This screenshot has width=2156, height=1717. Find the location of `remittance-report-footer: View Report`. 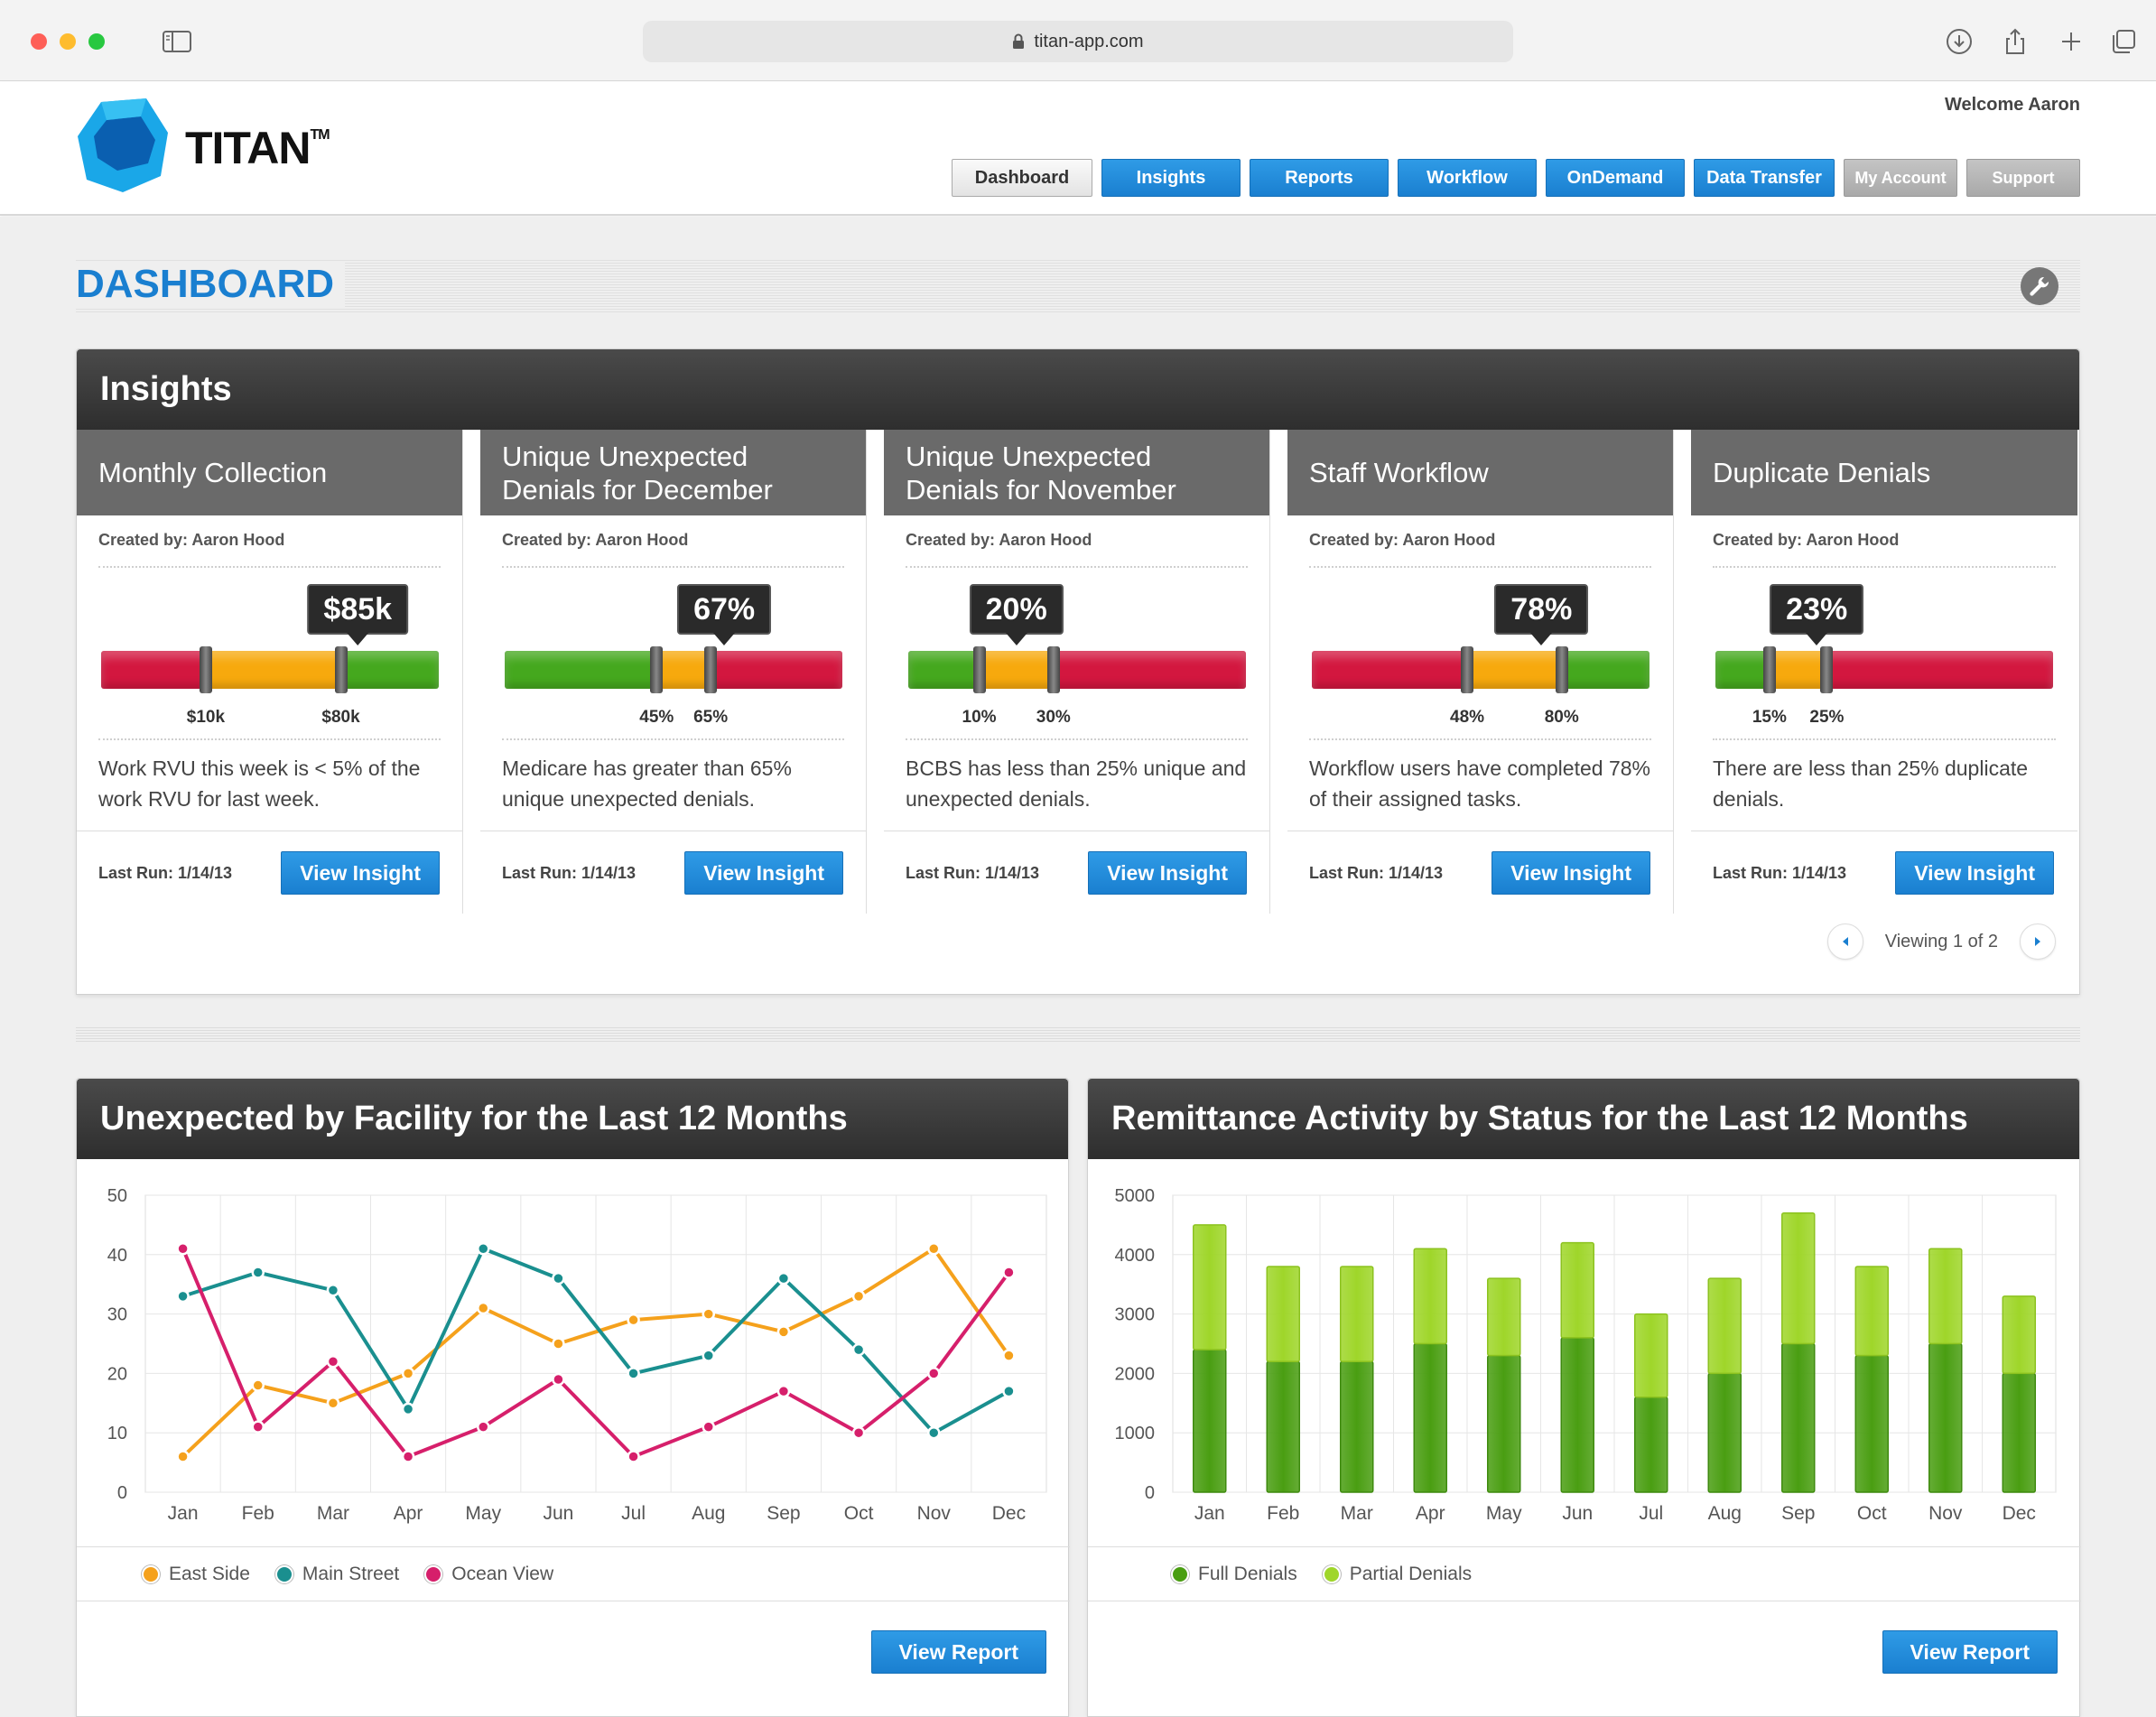

remittance-report-footer: View Report is located at coordinates (1584, 1659).